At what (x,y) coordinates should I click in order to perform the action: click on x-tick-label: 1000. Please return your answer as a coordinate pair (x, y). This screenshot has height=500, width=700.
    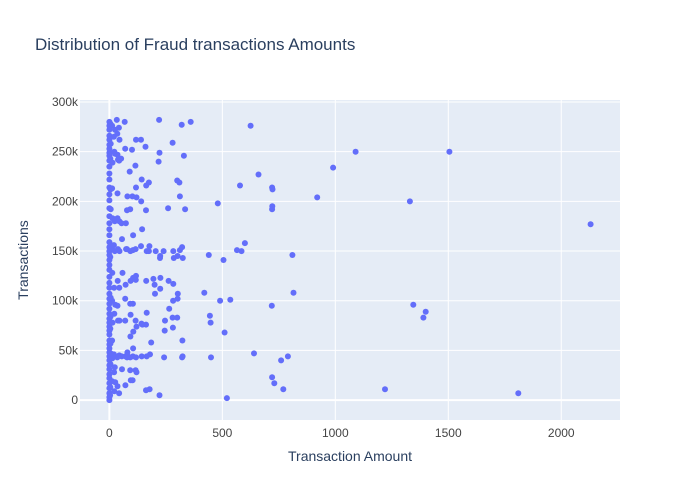
    Looking at the image, I should click on (335, 433).